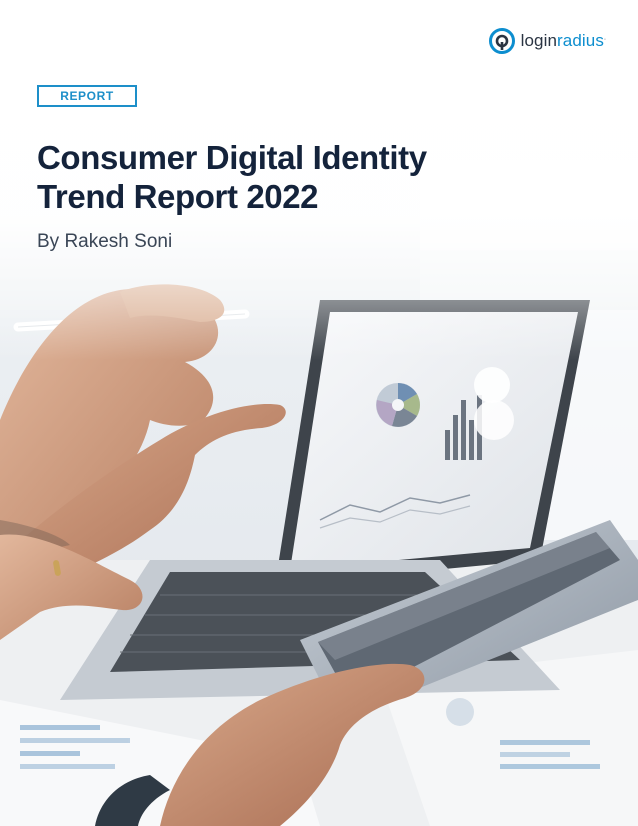  I want to click on logo-wordmark-part2: radius, so click(580, 40).